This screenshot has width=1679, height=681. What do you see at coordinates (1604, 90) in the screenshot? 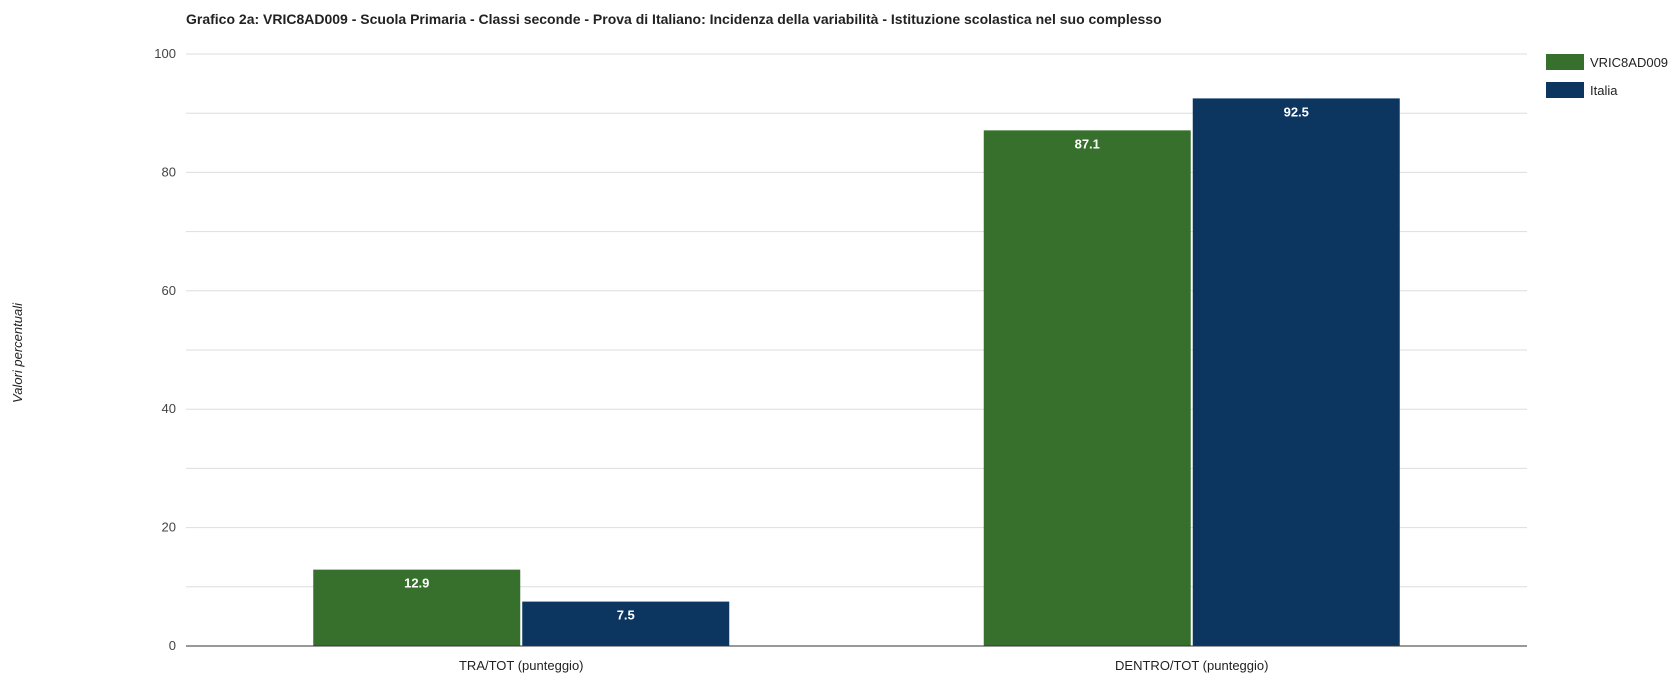
I see `legend-label: Italia` at bounding box center [1604, 90].